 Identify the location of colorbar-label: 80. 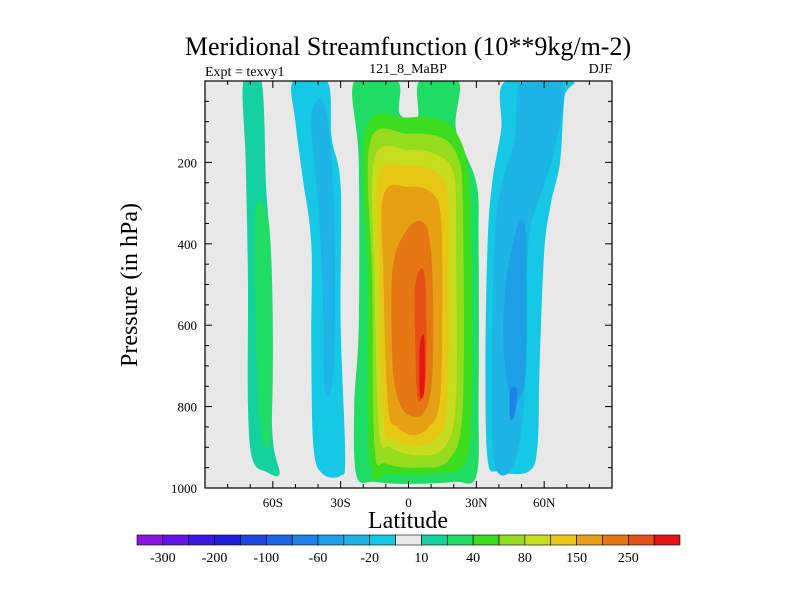
(525, 558).